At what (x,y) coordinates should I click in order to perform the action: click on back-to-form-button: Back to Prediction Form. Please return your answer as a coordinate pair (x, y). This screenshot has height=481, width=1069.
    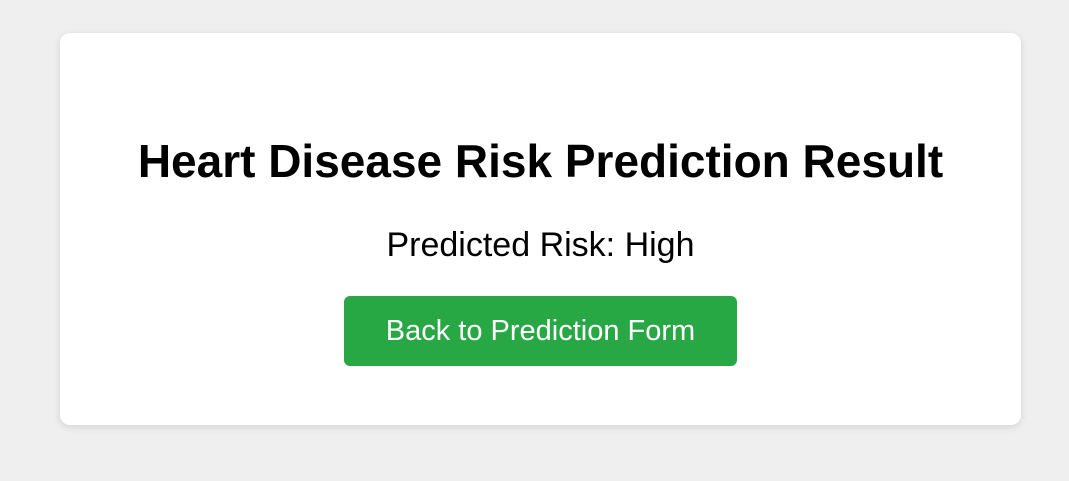
    Looking at the image, I should click on (540, 331).